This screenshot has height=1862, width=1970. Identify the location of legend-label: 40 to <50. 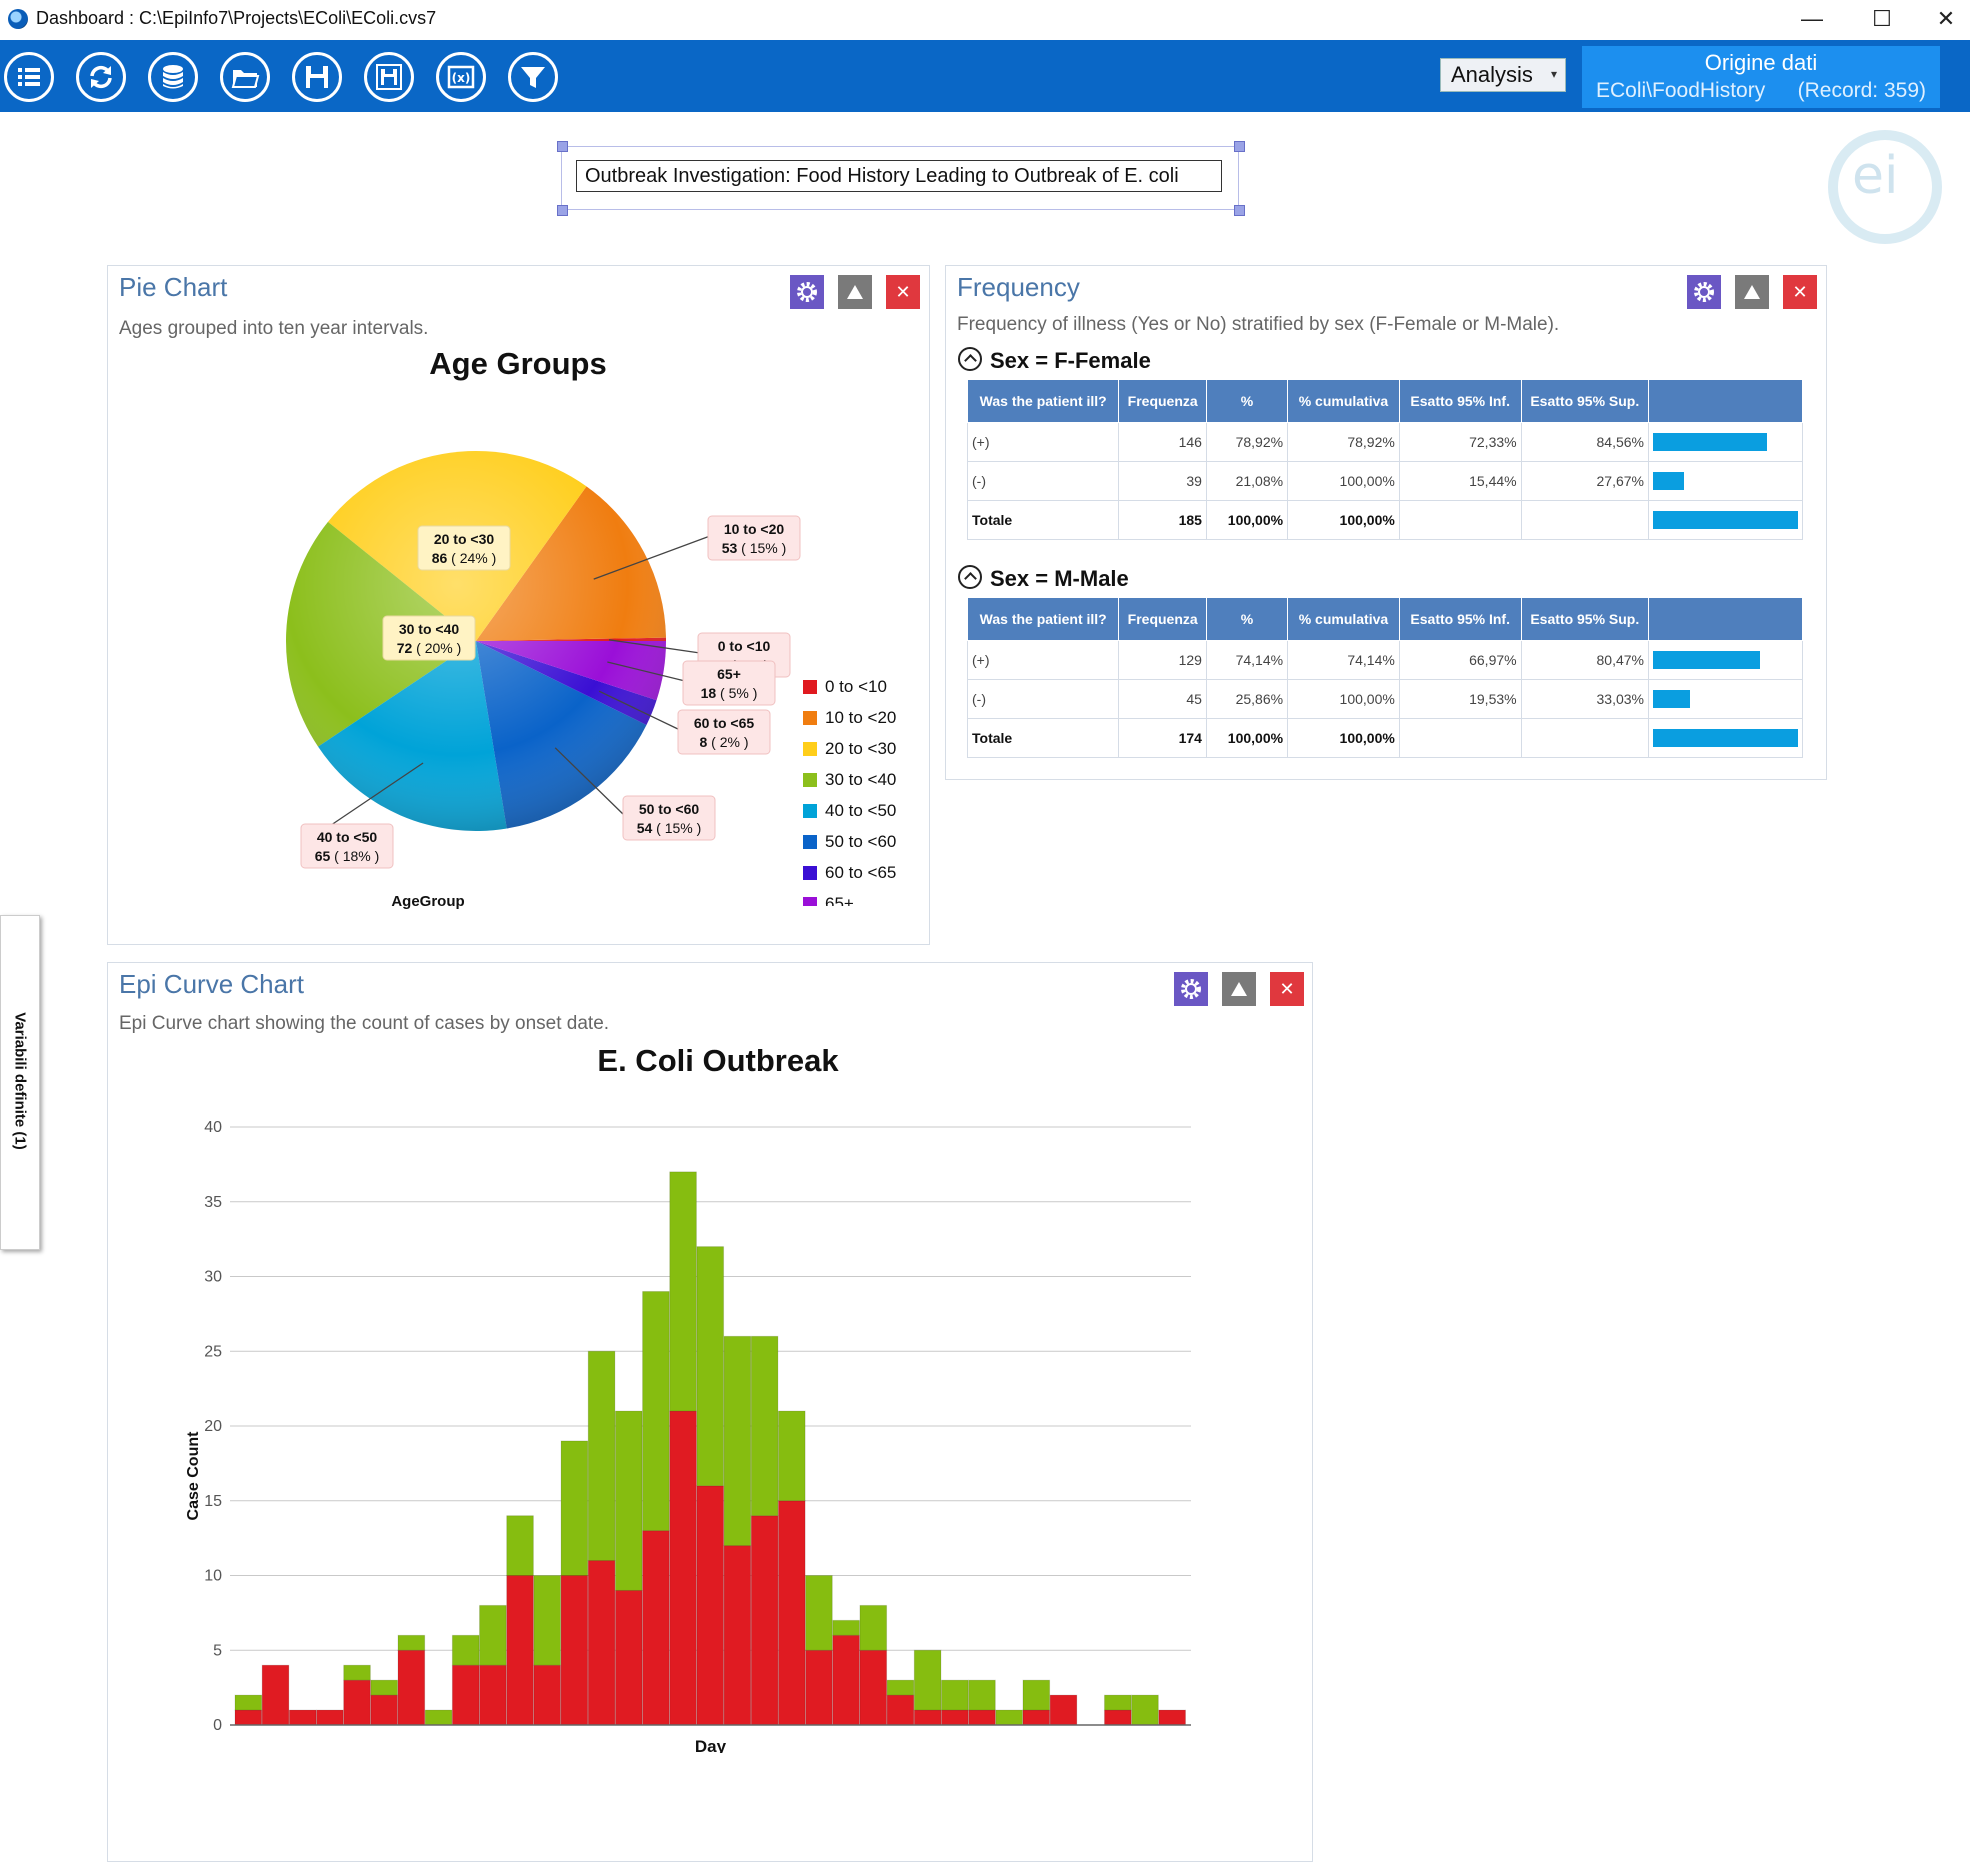
(860, 810).